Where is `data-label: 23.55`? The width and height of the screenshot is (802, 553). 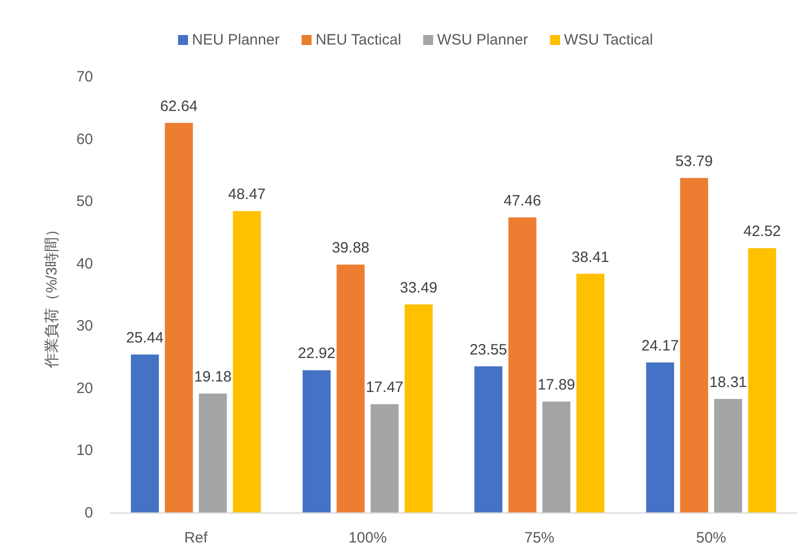
data-label: 23.55 is located at coordinates (489, 349).